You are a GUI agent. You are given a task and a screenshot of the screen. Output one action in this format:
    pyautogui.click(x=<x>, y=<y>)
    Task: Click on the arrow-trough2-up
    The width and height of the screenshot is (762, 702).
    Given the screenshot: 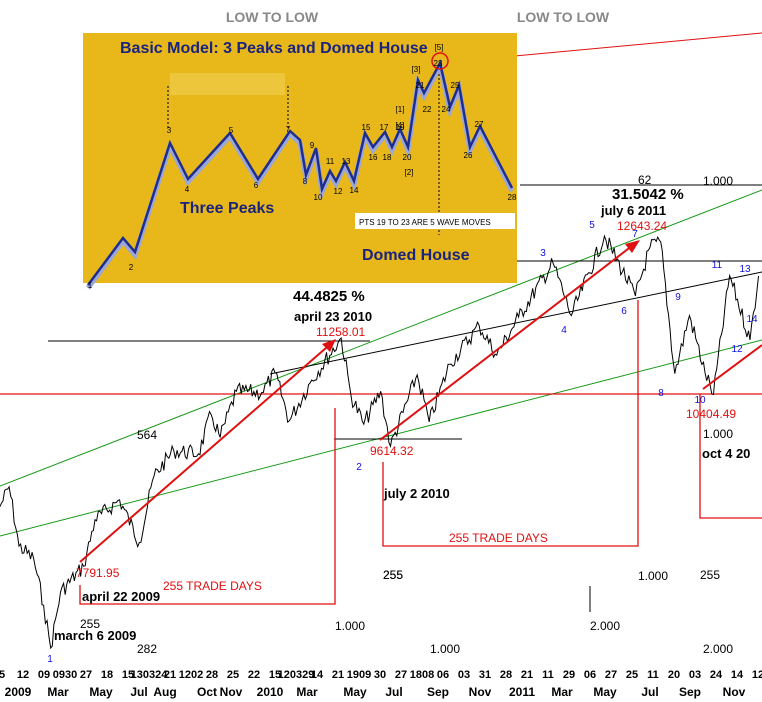 What is the action you would take?
    pyautogui.click(x=732, y=367)
    